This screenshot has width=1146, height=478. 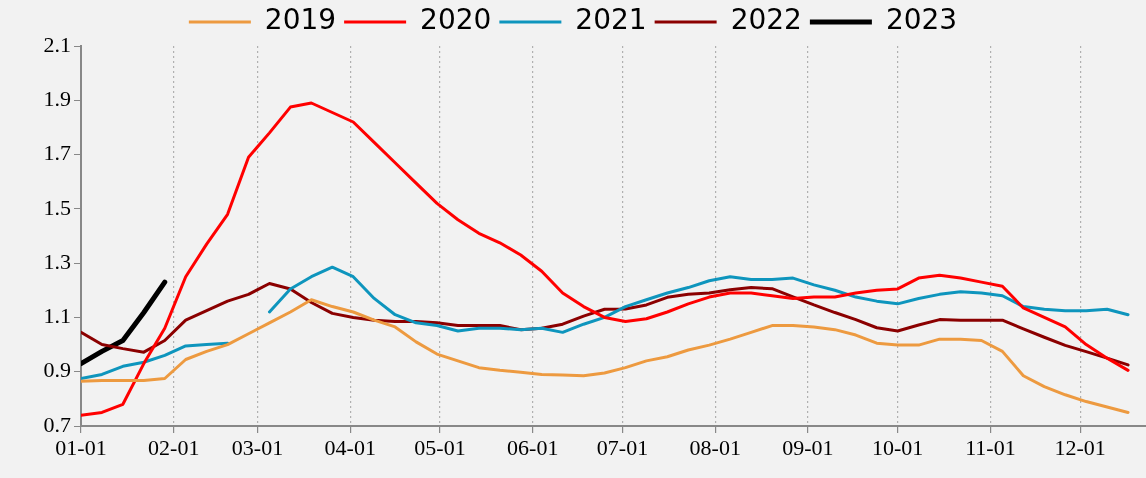 I want to click on y-tick-label: 1.3, so click(x=57, y=261).